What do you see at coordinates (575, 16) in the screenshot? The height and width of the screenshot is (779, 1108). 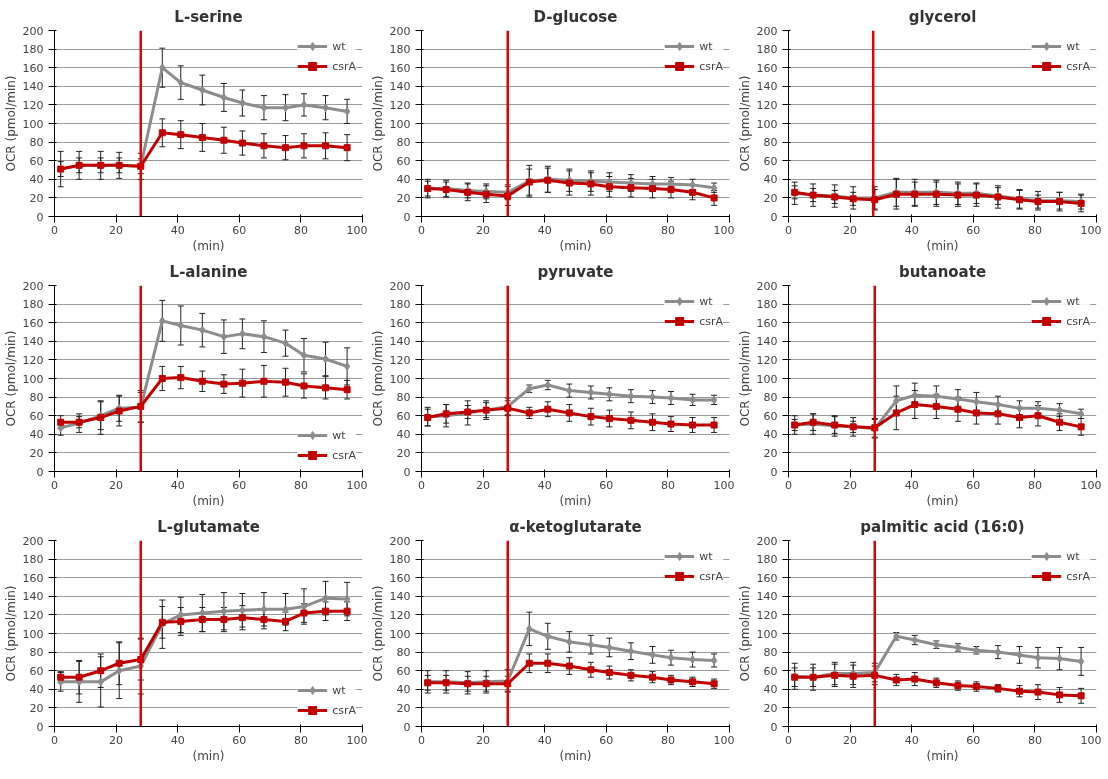 I see `chart-title: D-glucose` at bounding box center [575, 16].